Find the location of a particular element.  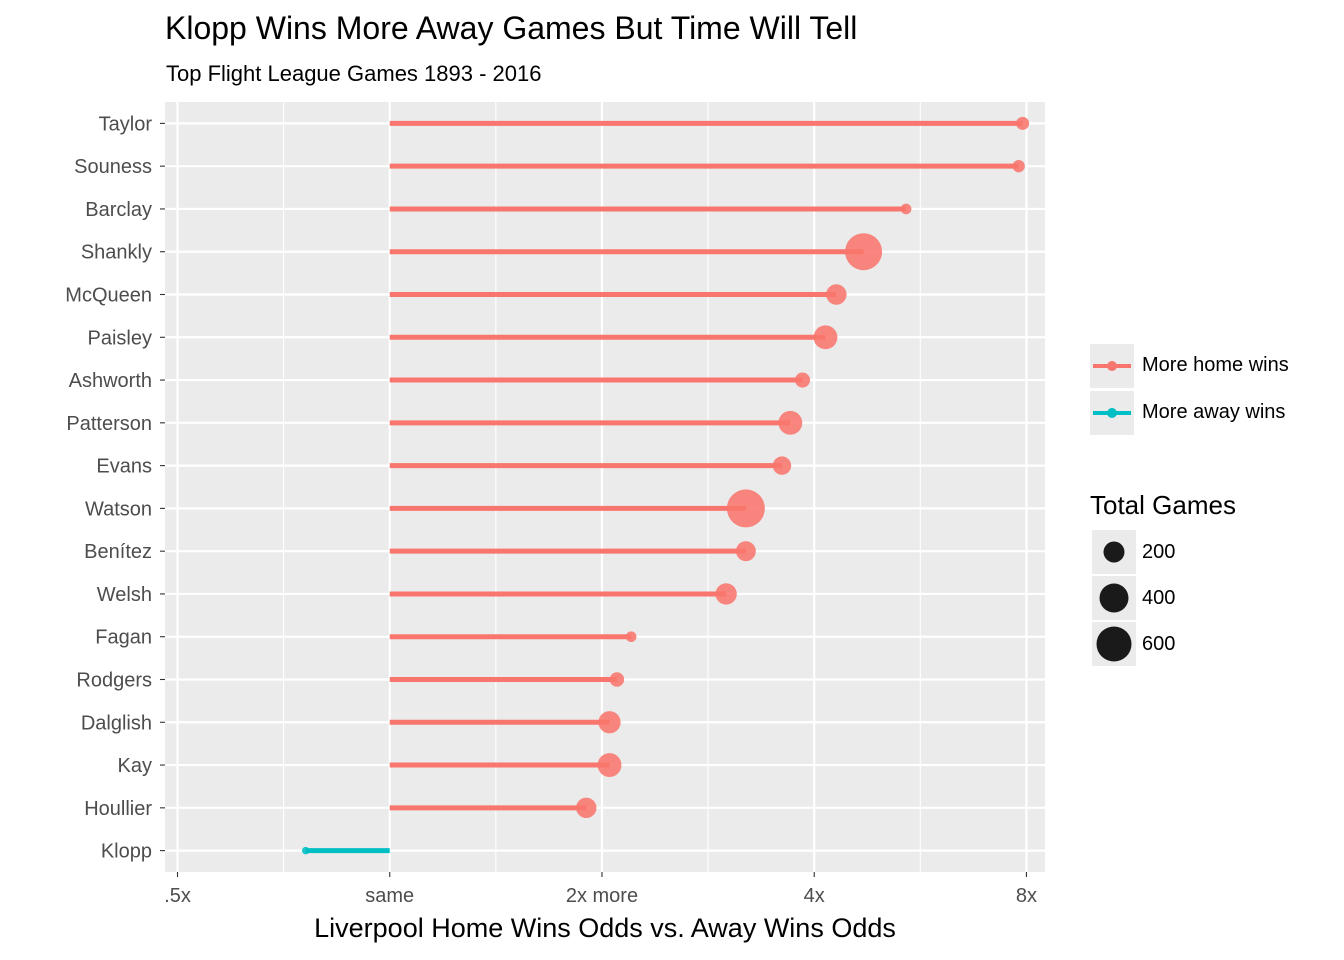

y-tick-label: McQueen is located at coordinates (108, 296).